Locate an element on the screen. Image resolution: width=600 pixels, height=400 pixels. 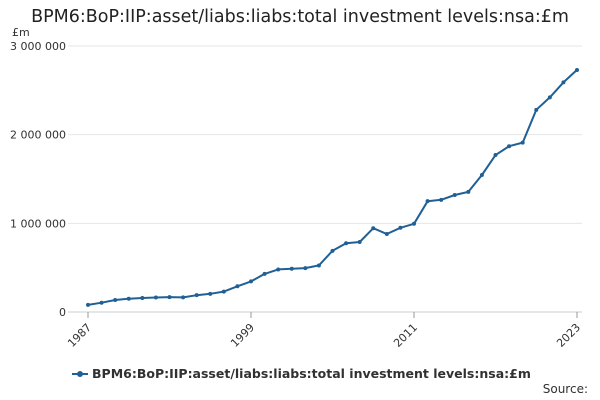
source-label: Source: is located at coordinates (565, 389).